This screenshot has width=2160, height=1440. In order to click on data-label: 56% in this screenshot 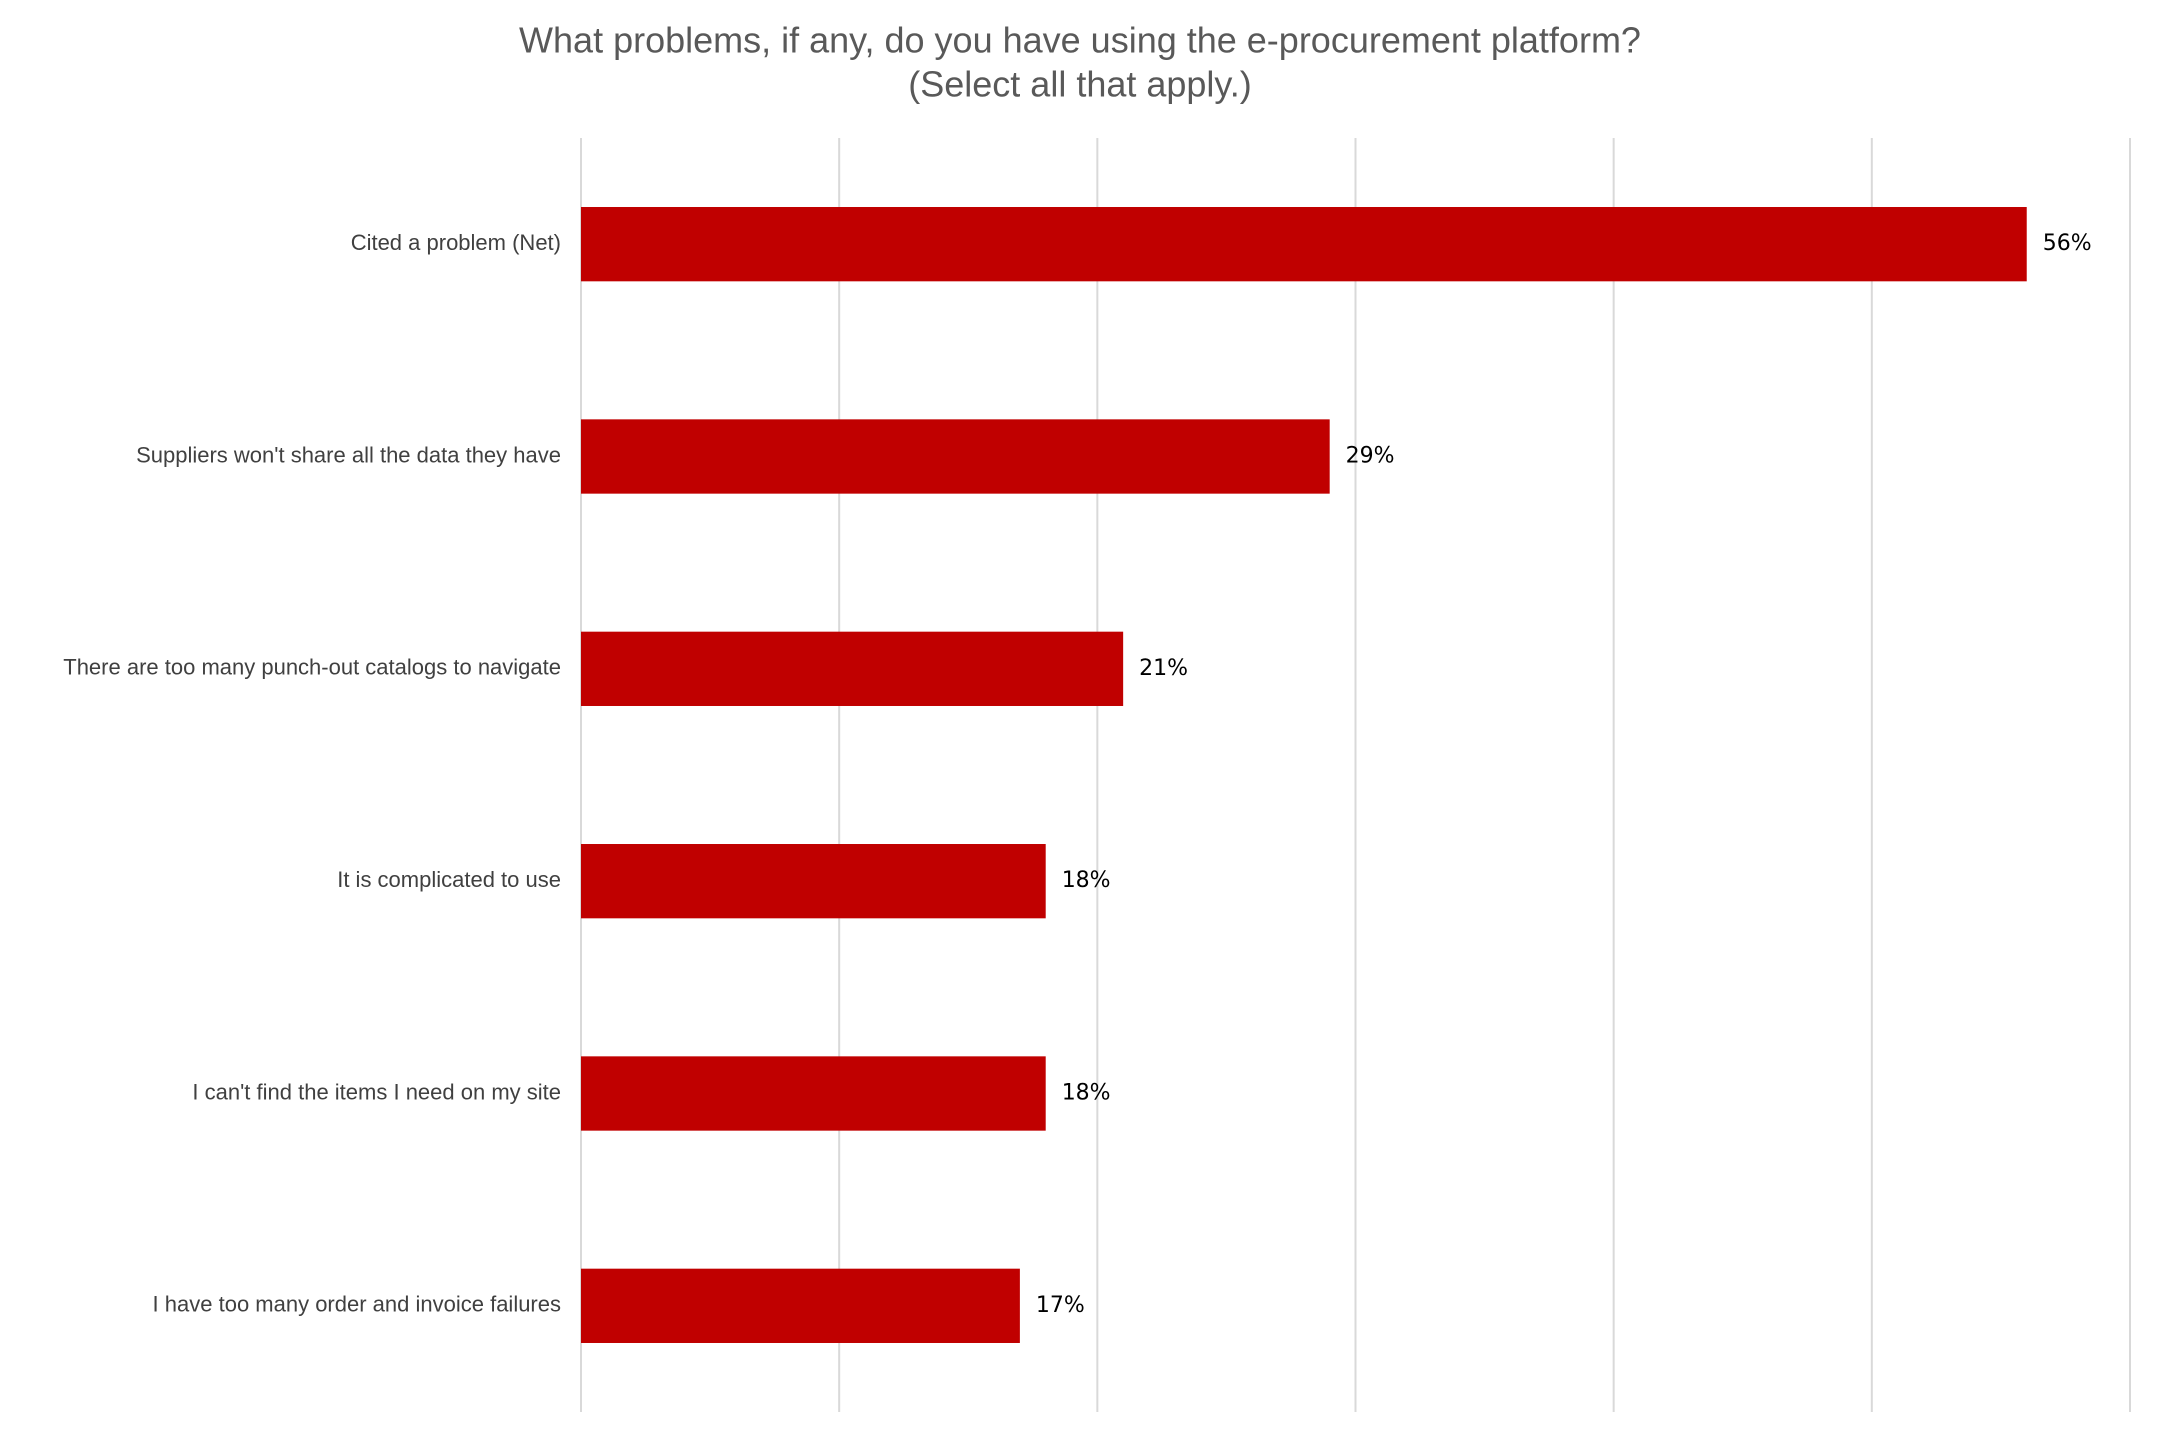, I will do `click(2067, 243)`.